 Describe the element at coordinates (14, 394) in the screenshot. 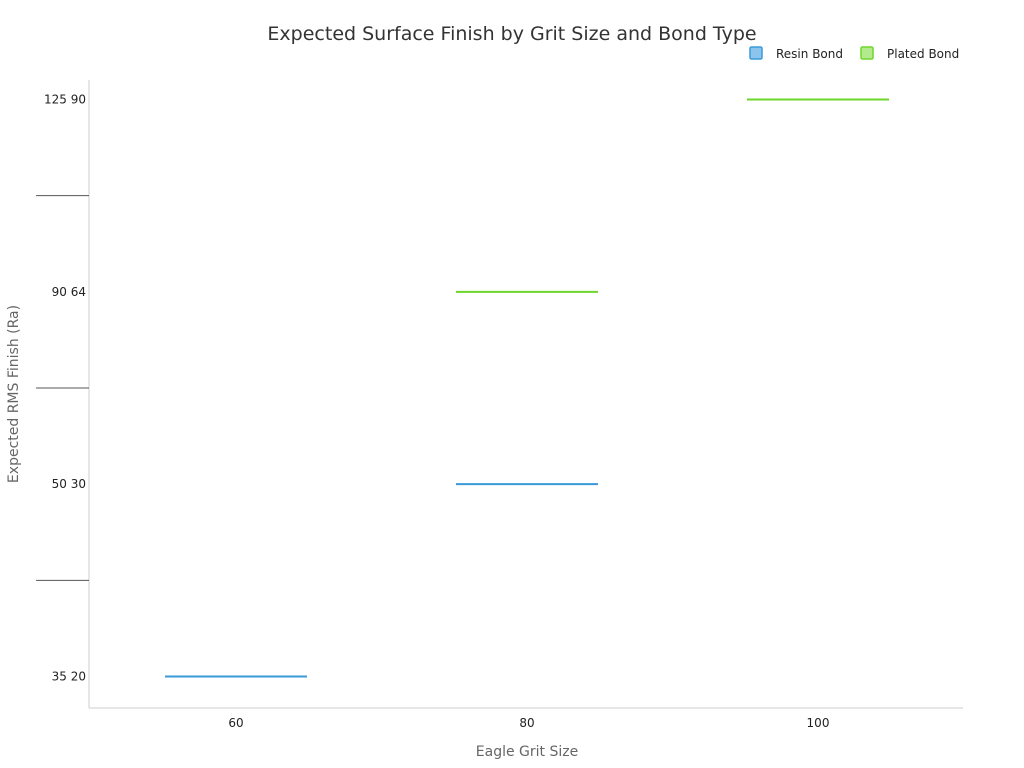

I see `y-axis-title: Expected RMS Finish (Ra)` at that location.